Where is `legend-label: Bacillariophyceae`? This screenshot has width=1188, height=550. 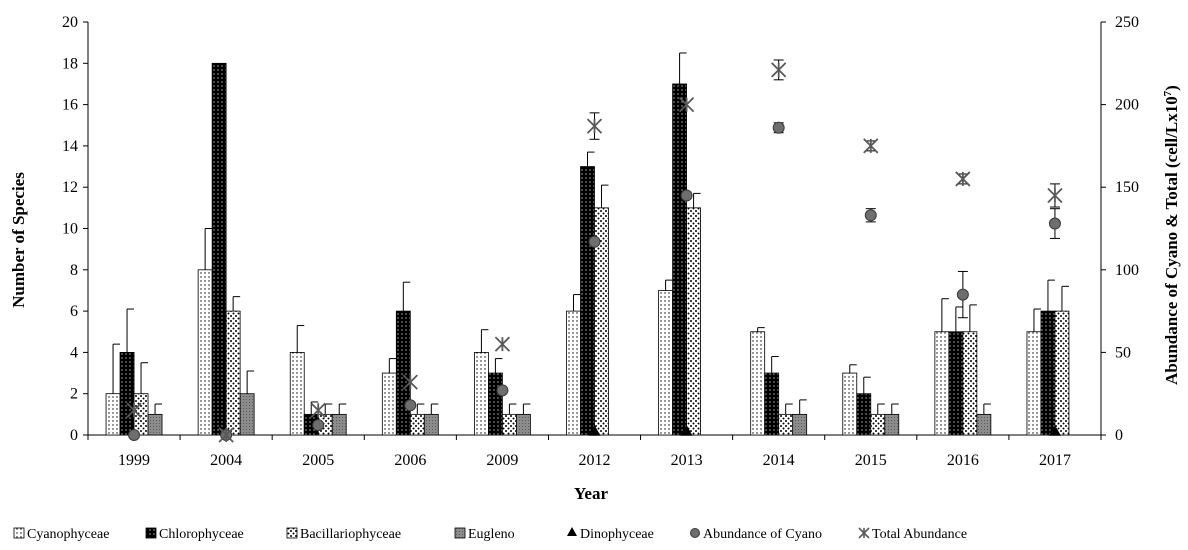 legend-label: Bacillariophyceae is located at coordinates (350, 534).